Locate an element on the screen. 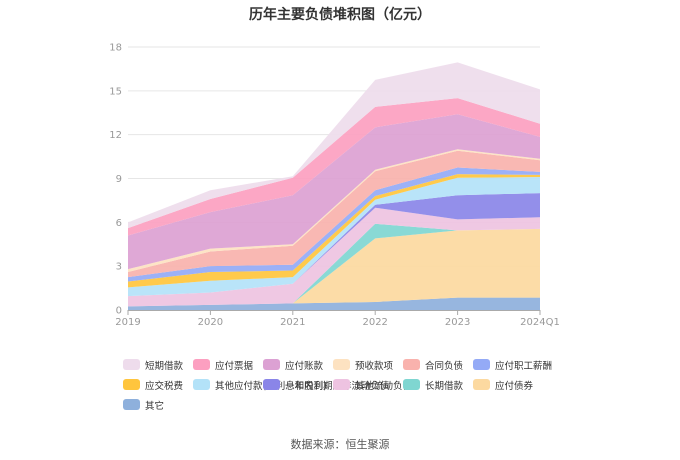 The image size is (680, 460). legend-item: 应交税费 is located at coordinates (158, 385).